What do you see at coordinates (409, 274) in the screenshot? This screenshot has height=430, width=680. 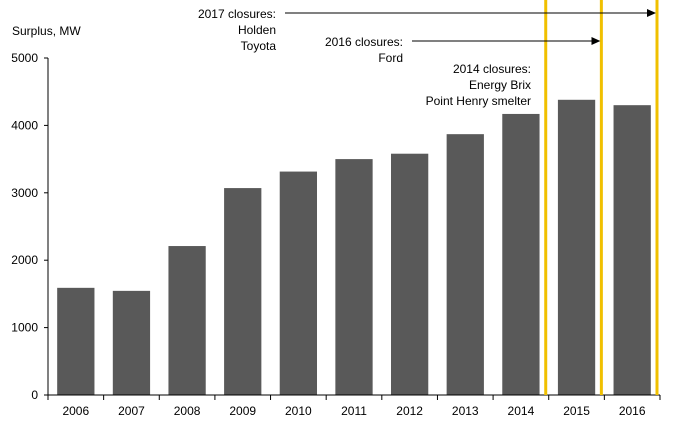 I see `bar-2012` at bounding box center [409, 274].